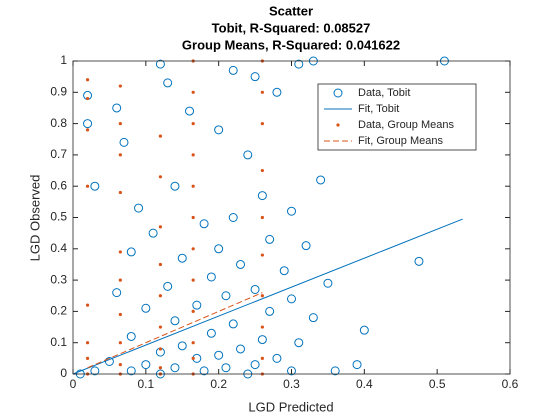 The image size is (560, 420). I want to click on x-tick-label: 0, so click(73, 384).